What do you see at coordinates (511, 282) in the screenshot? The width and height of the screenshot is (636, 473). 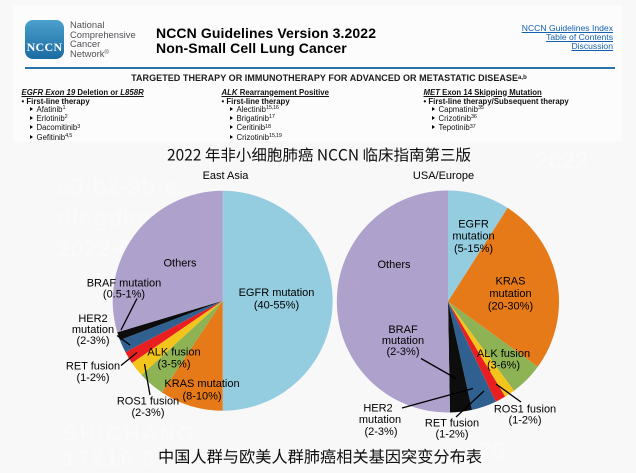 I see `svg-text: KRAS` at bounding box center [511, 282].